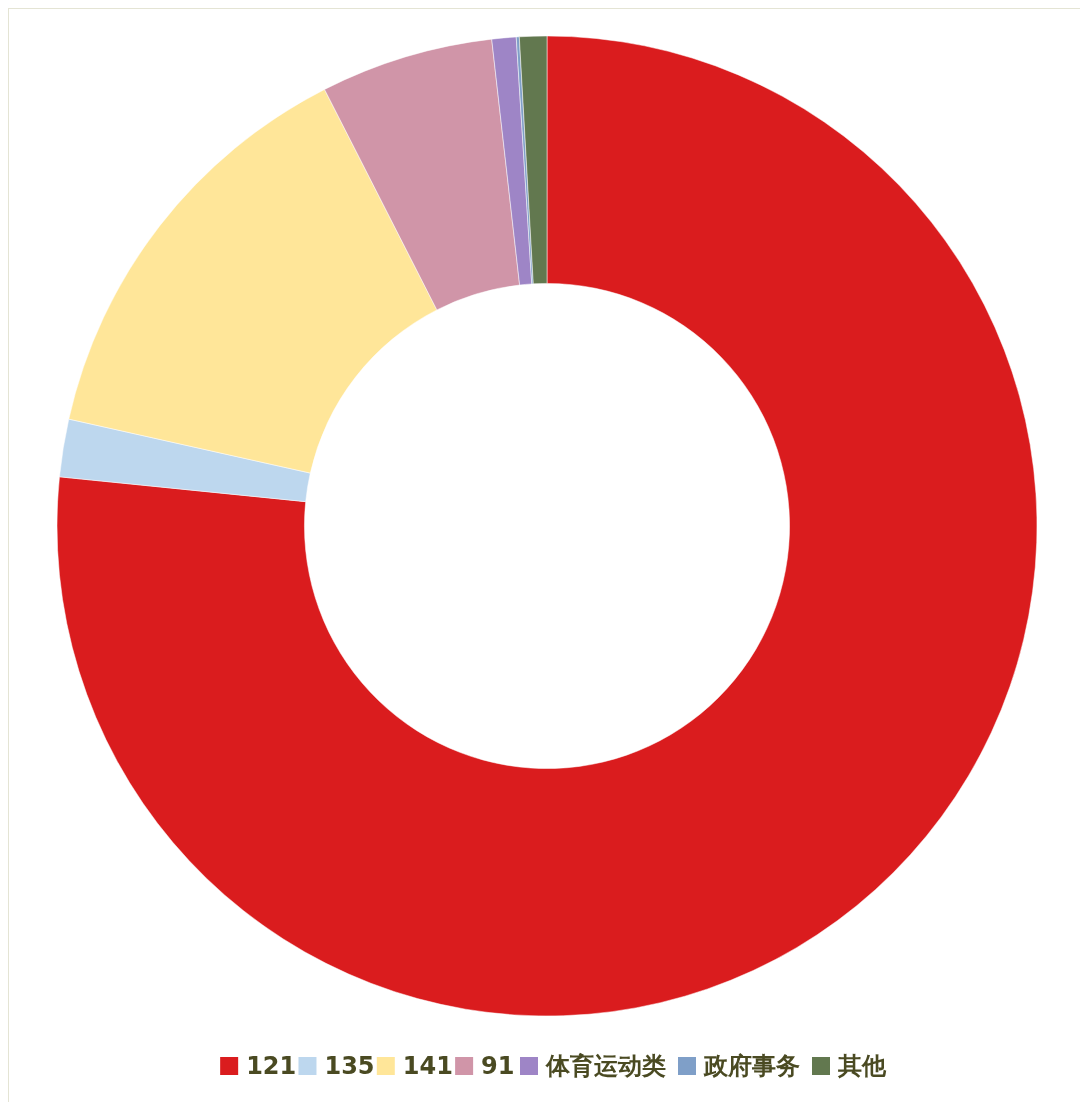 The height and width of the screenshot is (1102, 1080). I want to click on legend-label: 政府事务, so click(751, 1066).